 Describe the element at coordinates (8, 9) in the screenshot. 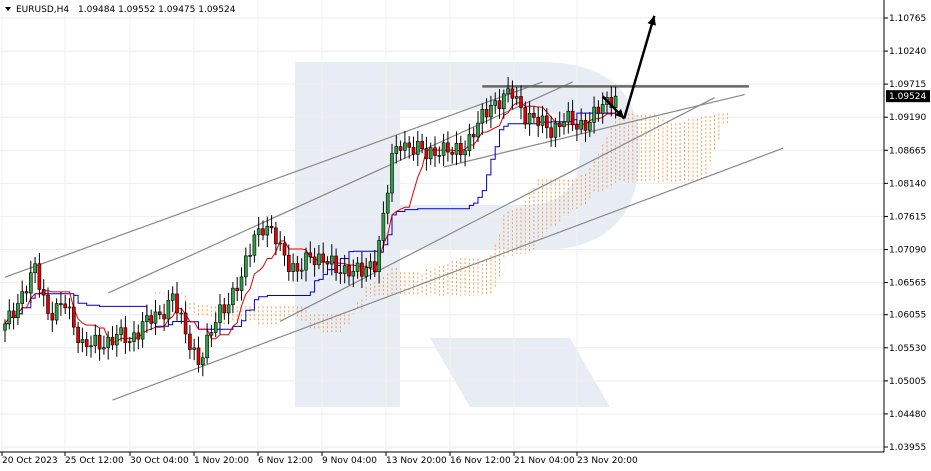

I see `dropdown-triangle-icon` at that location.